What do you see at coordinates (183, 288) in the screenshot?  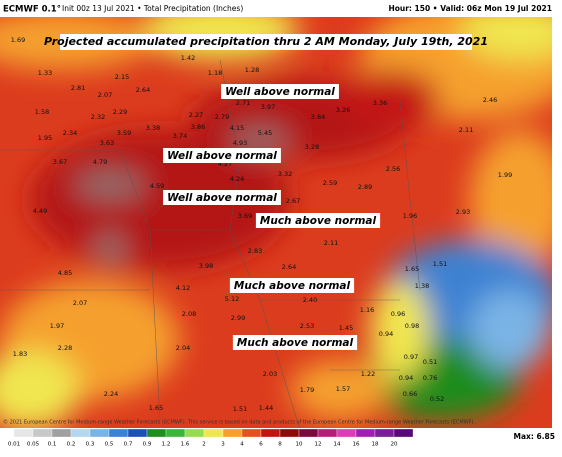 I see `precip-value: 4.12` at bounding box center [183, 288].